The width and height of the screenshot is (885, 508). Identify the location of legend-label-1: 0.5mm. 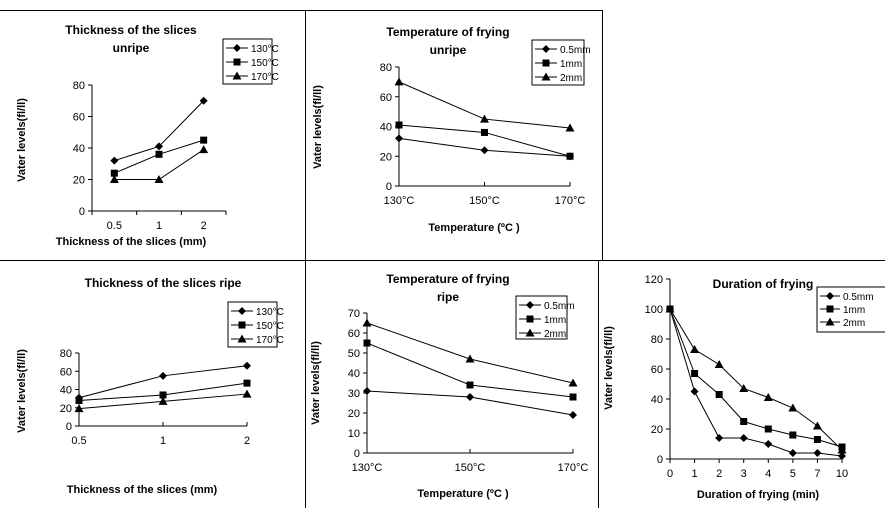
(858, 297).